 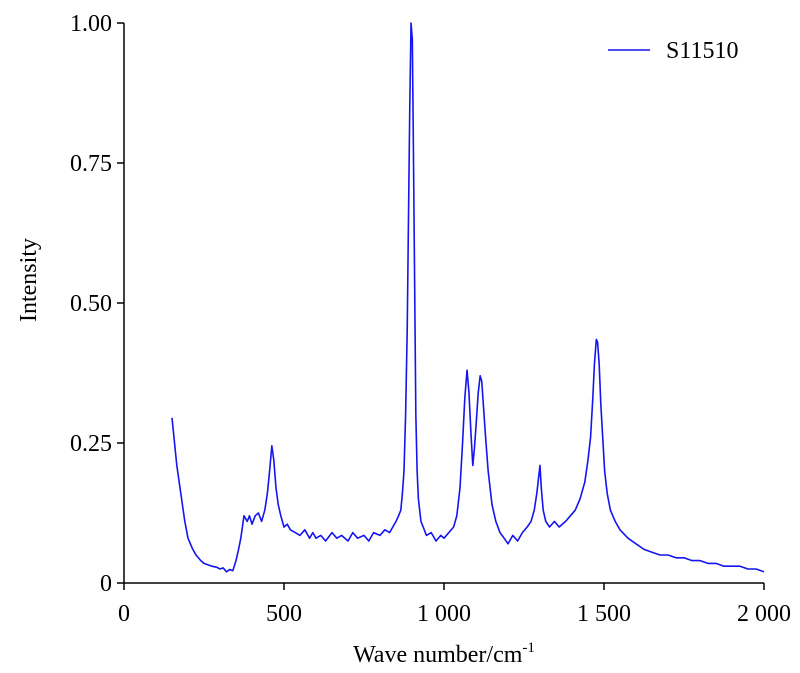 I want to click on x-axis-label-text: Wave number/cm, so click(x=438, y=655).